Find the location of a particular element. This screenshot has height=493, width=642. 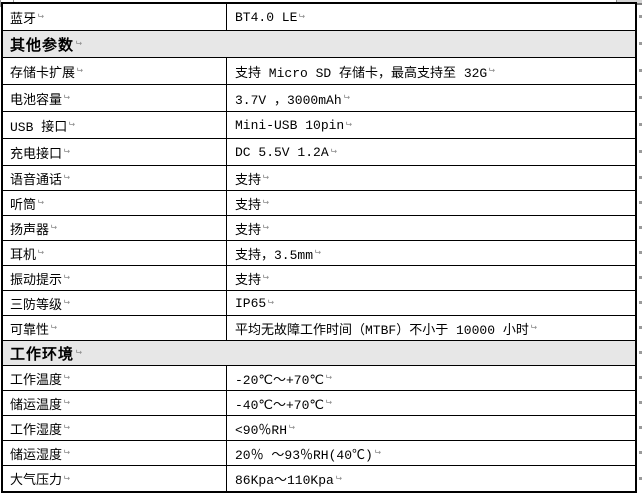

spec-value-cell: 支持 Micro SD 存储卡，最高支持至 32G ↵ is located at coordinates (431, 71).